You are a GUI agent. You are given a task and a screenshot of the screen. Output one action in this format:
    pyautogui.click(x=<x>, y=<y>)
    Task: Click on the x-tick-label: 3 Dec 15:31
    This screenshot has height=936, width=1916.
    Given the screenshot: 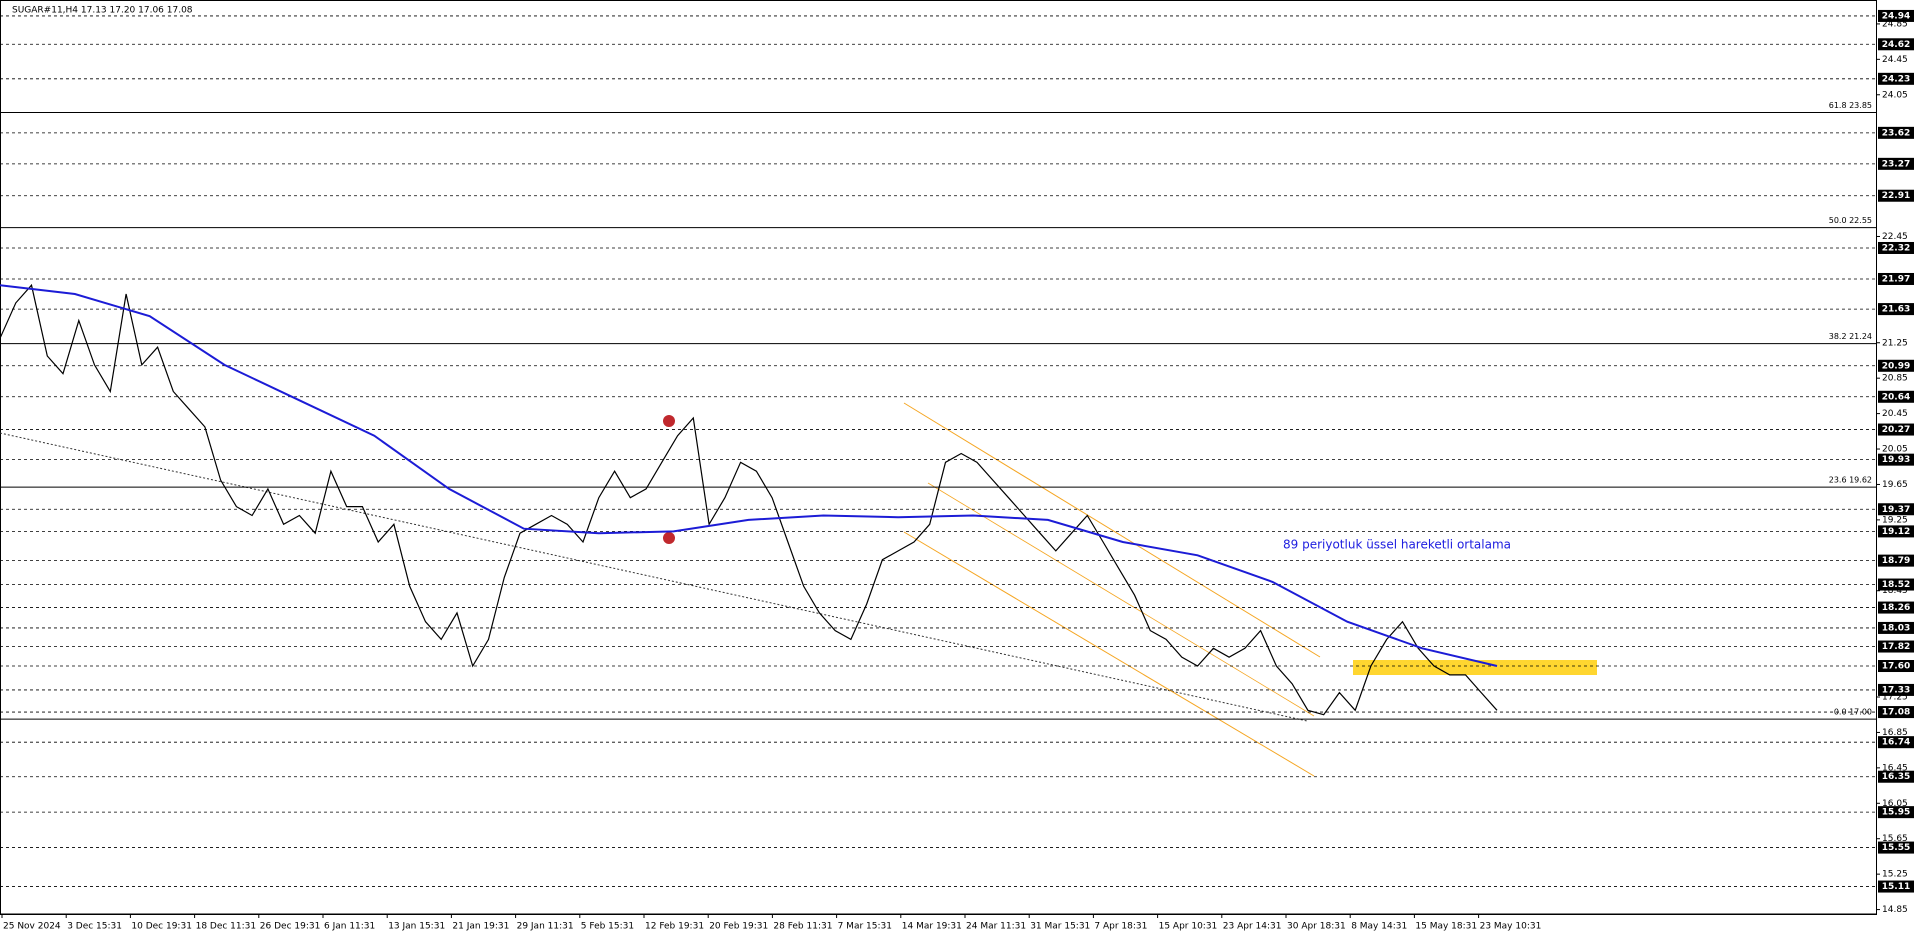 What is the action you would take?
    pyautogui.click(x=94, y=927)
    